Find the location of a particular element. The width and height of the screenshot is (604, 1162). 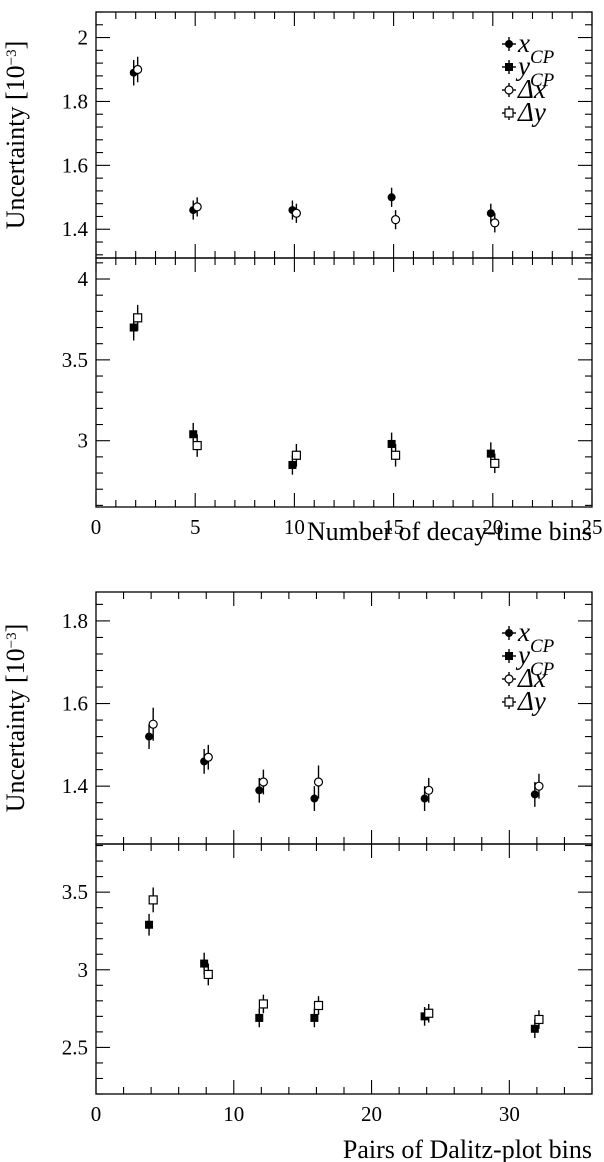

y-tick-label: 4 is located at coordinates (83, 279).